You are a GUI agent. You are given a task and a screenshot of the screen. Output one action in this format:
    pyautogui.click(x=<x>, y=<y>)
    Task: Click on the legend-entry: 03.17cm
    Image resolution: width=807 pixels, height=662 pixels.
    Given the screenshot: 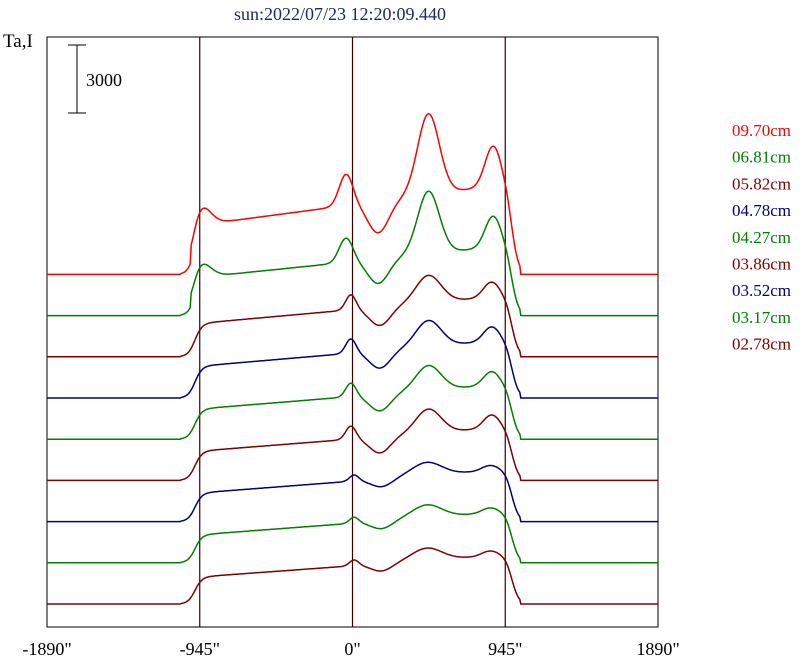 What is the action you would take?
    pyautogui.click(x=761, y=317)
    